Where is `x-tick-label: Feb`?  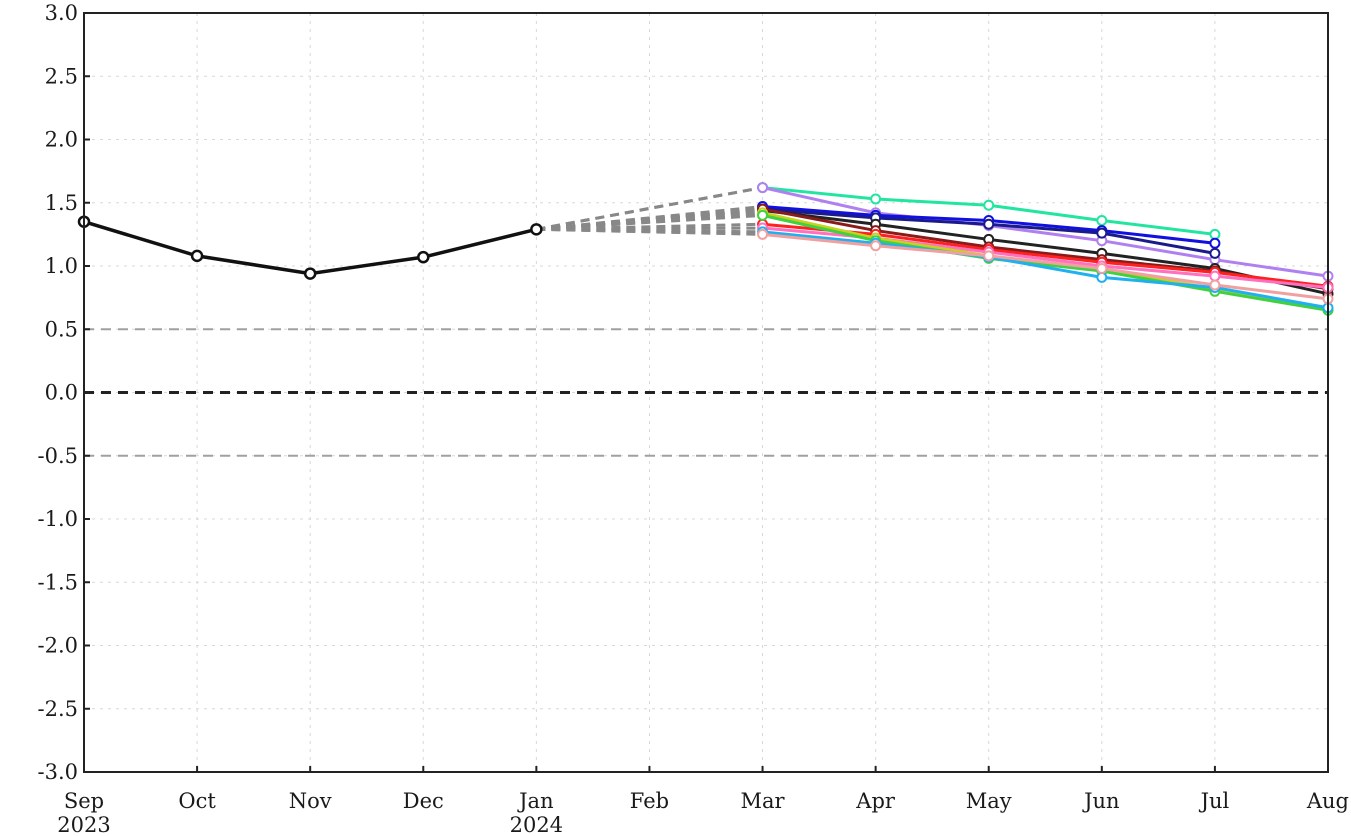
x-tick-label: Feb is located at coordinates (649, 801).